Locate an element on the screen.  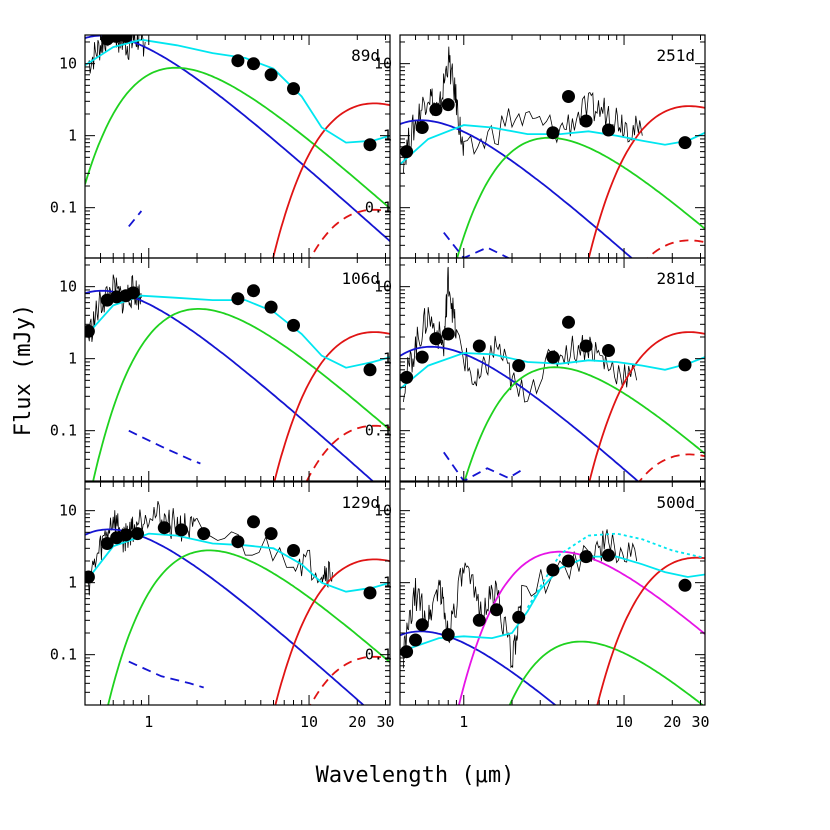
panel-epoch-label: 129d is located at coordinates (360, 502).